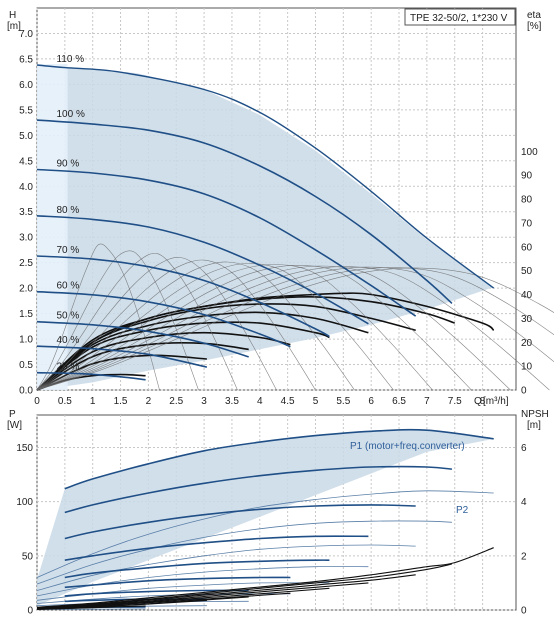 The height and width of the screenshot is (630, 554). I want to click on y-right-tick-label: 20, so click(527, 343).